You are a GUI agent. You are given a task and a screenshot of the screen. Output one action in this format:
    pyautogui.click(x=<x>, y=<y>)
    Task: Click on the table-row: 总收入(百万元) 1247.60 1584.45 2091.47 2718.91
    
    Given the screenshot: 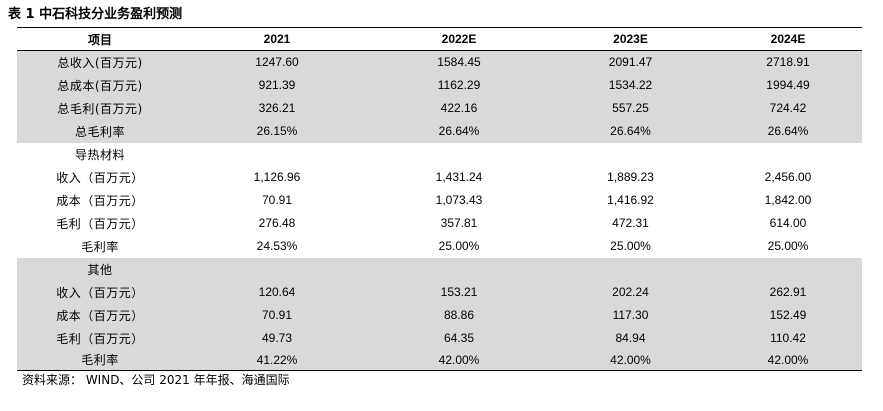 What is the action you would take?
    pyautogui.click(x=439, y=62)
    